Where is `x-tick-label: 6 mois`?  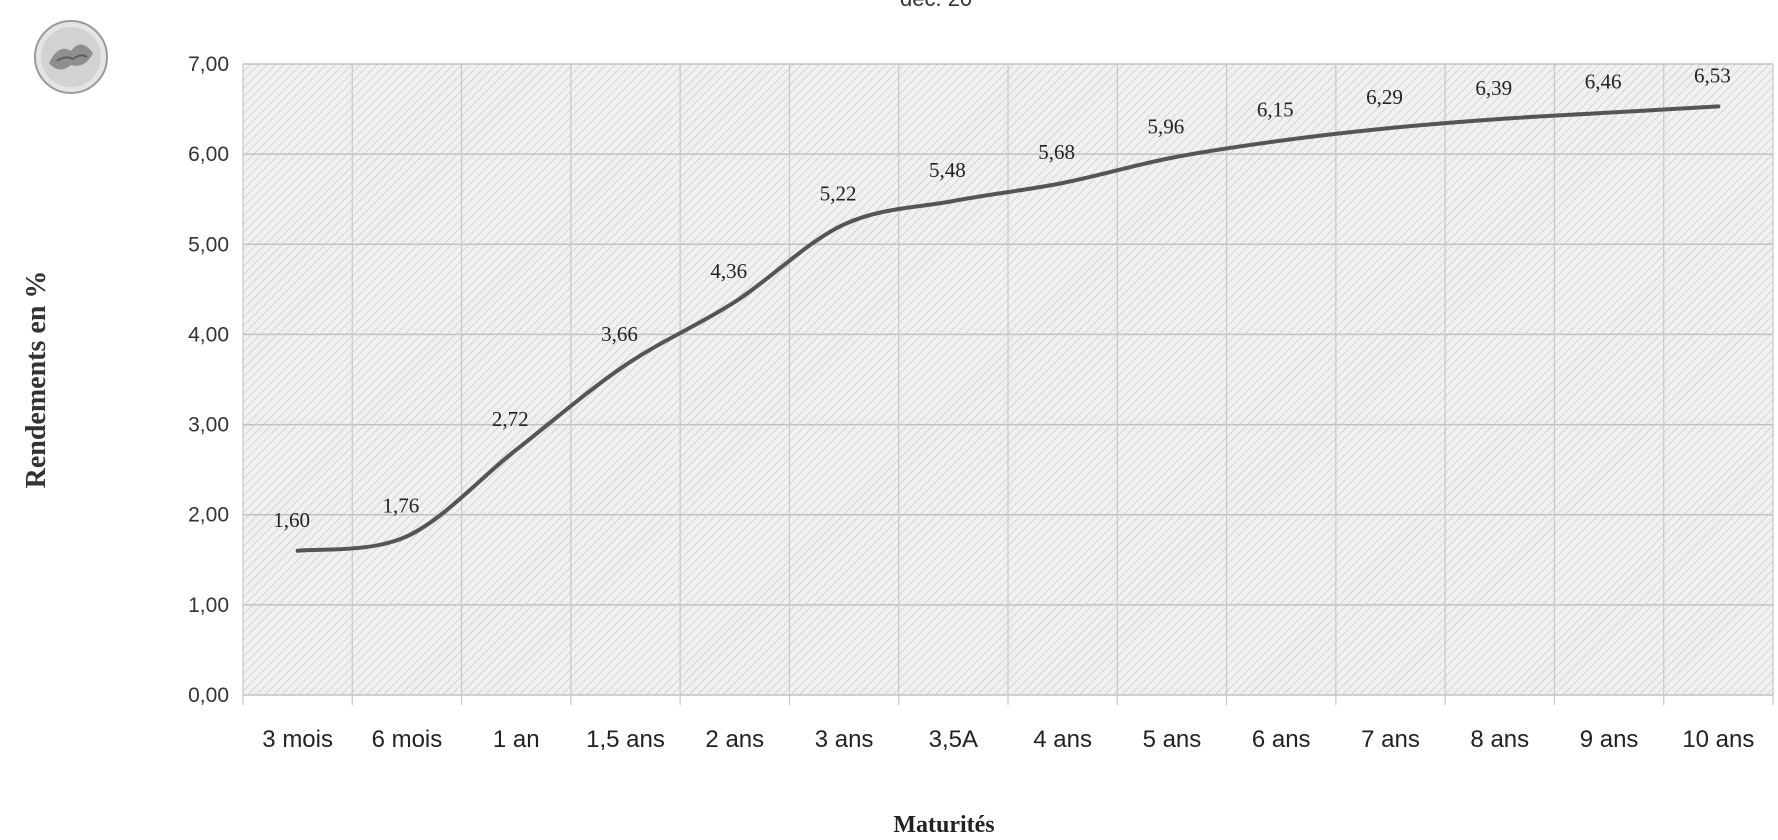
x-tick-label: 6 mois is located at coordinates (407, 739).